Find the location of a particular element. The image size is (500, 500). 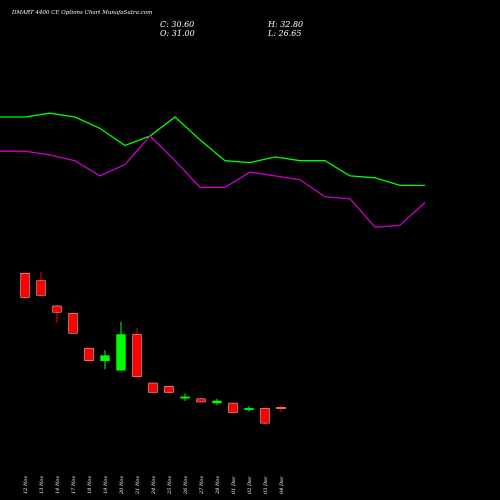

x-tick-label: 20 Nov is located at coordinates (122, 485).